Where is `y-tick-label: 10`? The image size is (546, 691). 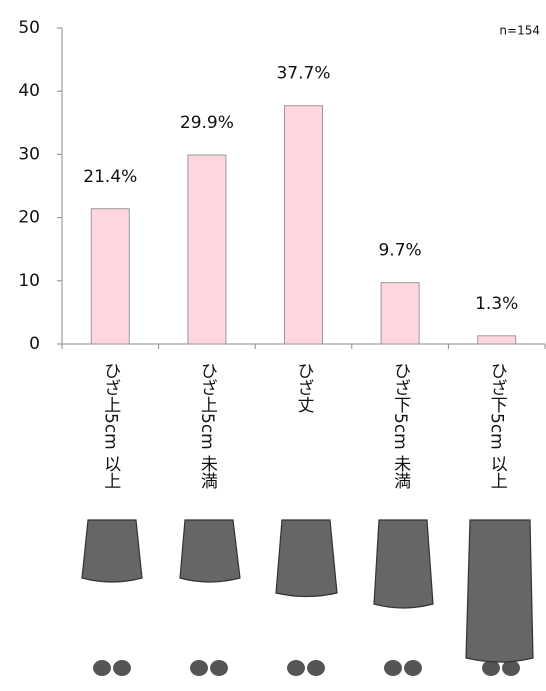 y-tick-label: 10 is located at coordinates (29, 281).